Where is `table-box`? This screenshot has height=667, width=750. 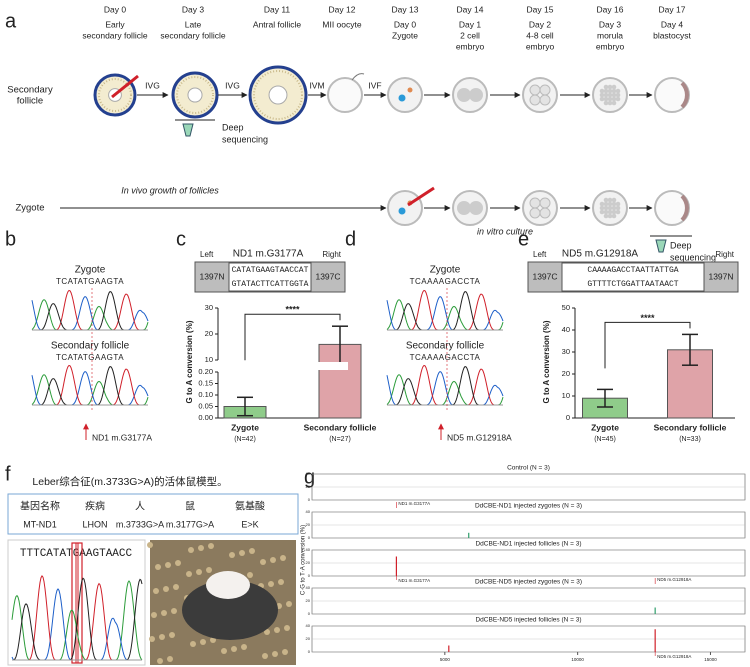
table-box is located at coordinates (153, 514).